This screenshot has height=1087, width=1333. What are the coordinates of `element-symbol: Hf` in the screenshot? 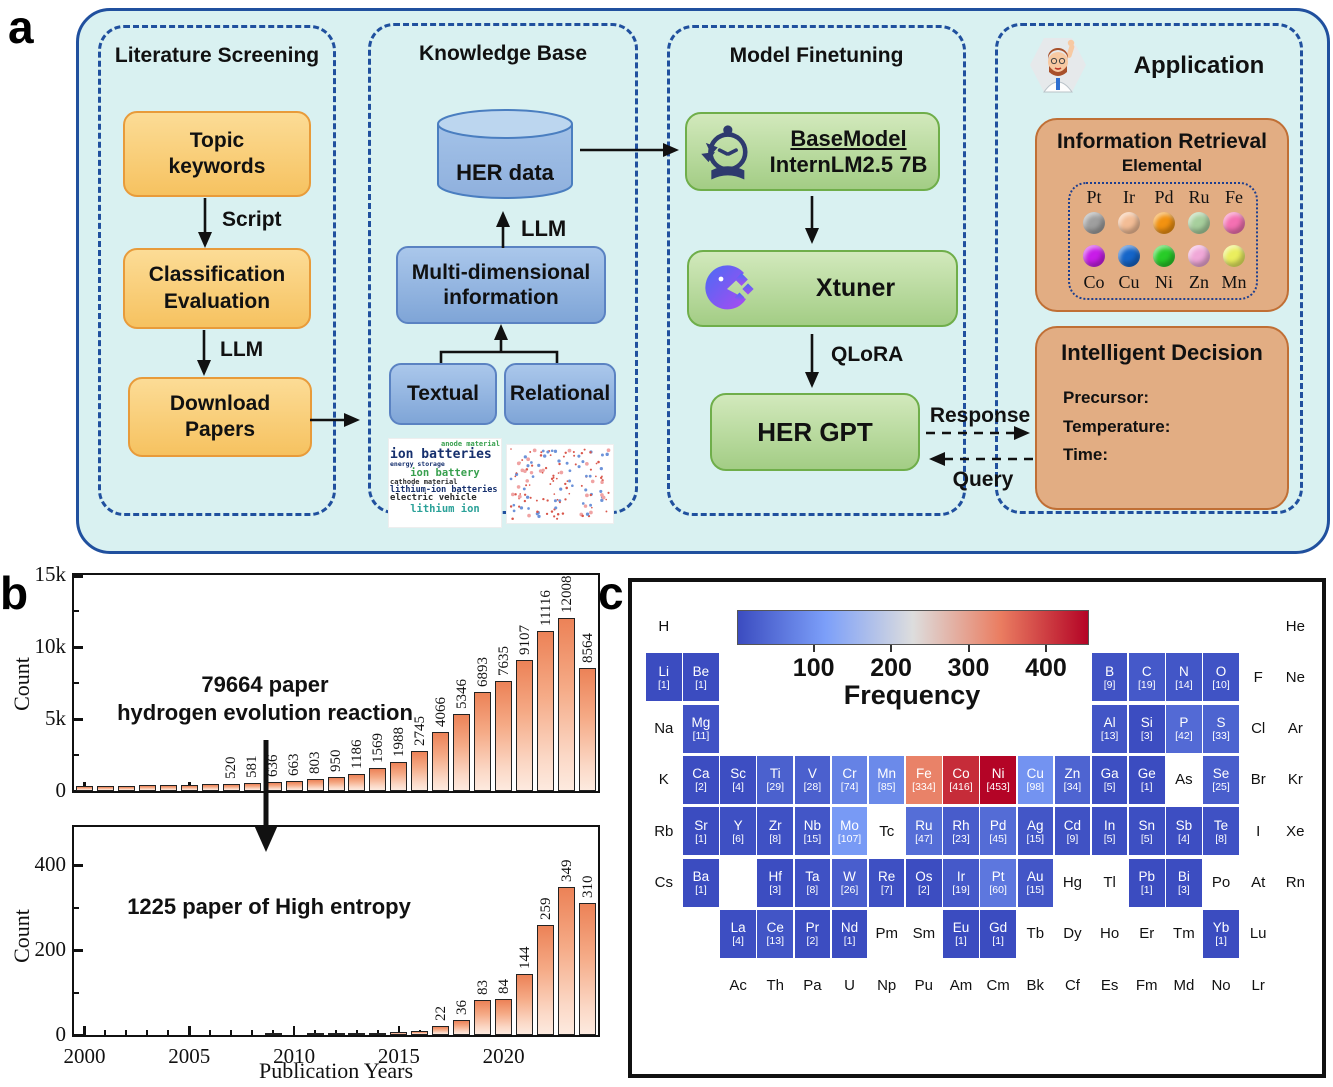 It's located at (775, 876).